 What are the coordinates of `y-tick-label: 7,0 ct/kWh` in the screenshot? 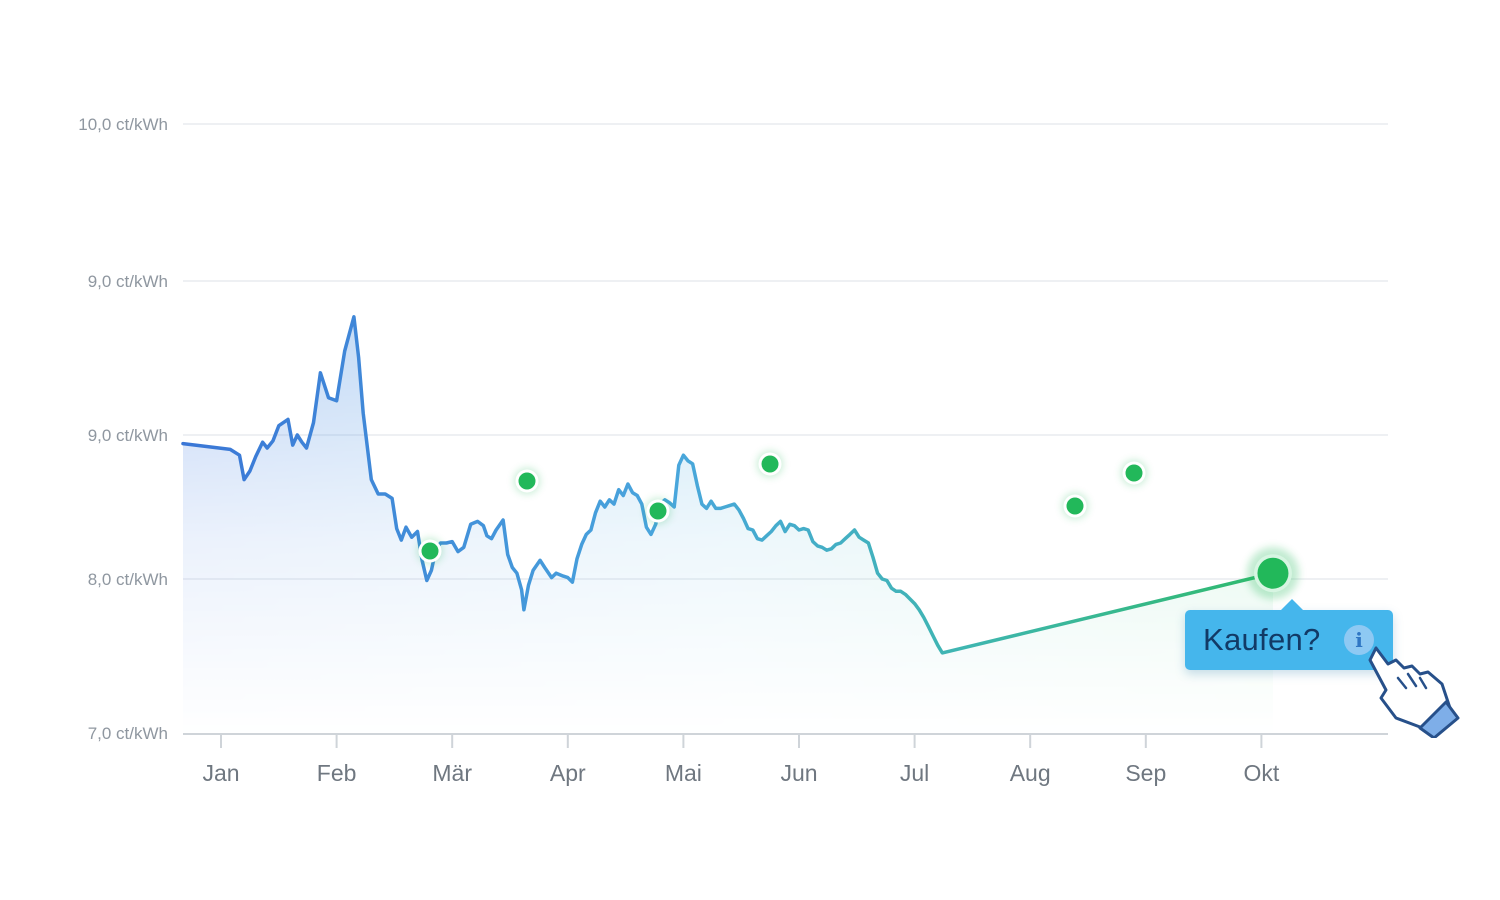 It's located at (128, 733).